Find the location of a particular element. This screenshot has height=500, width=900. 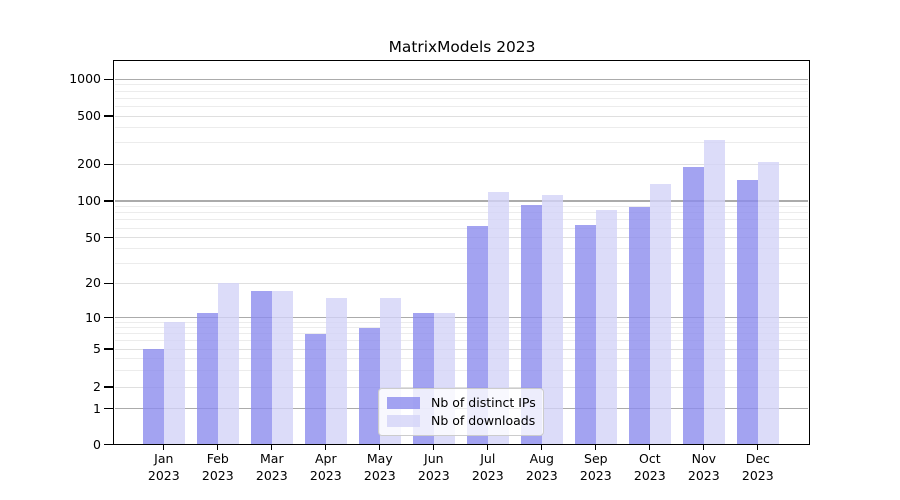

x-tick-label: Sep 2023 is located at coordinates (595, 467).